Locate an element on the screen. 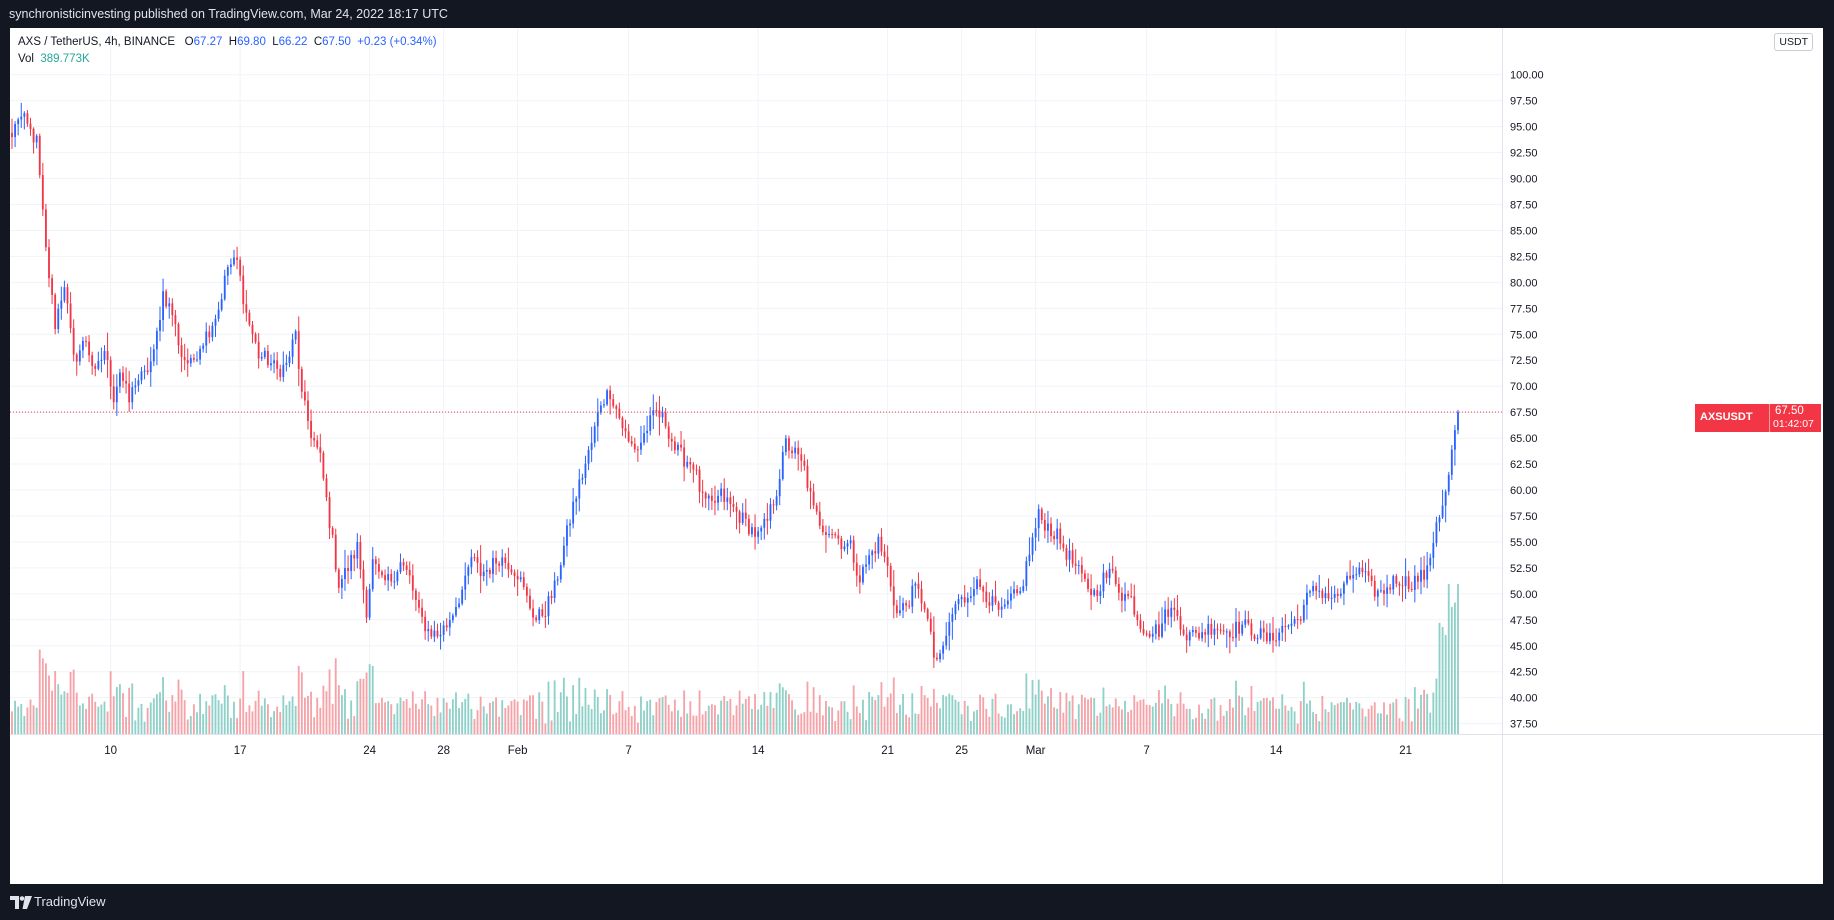 The width and height of the screenshot is (1834, 920). volume-line: Vol 389.773K is located at coordinates (227, 59).